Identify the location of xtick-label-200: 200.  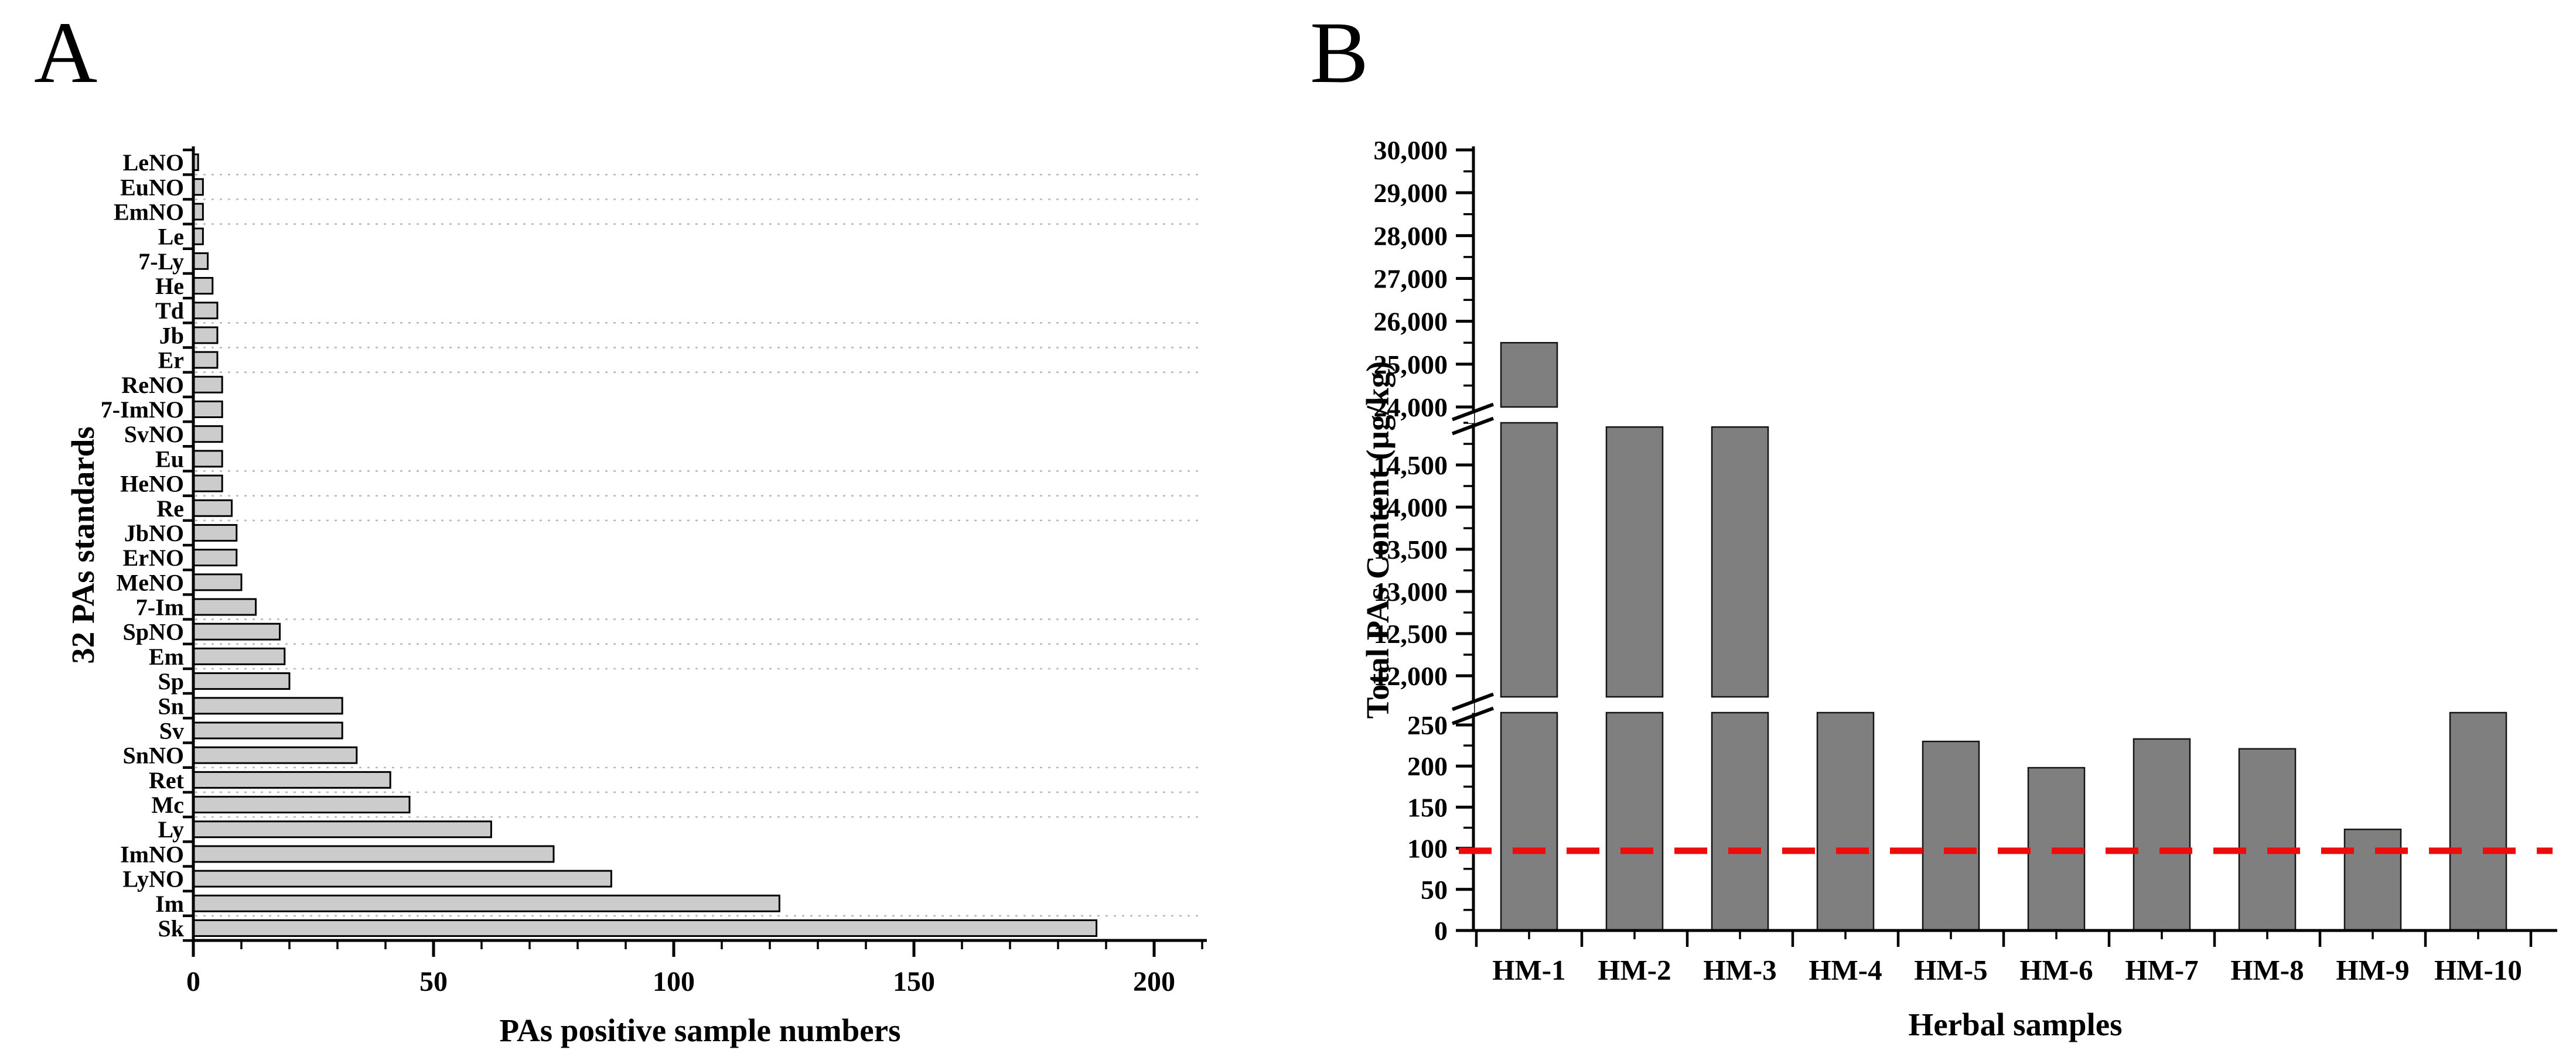
(1154, 981).